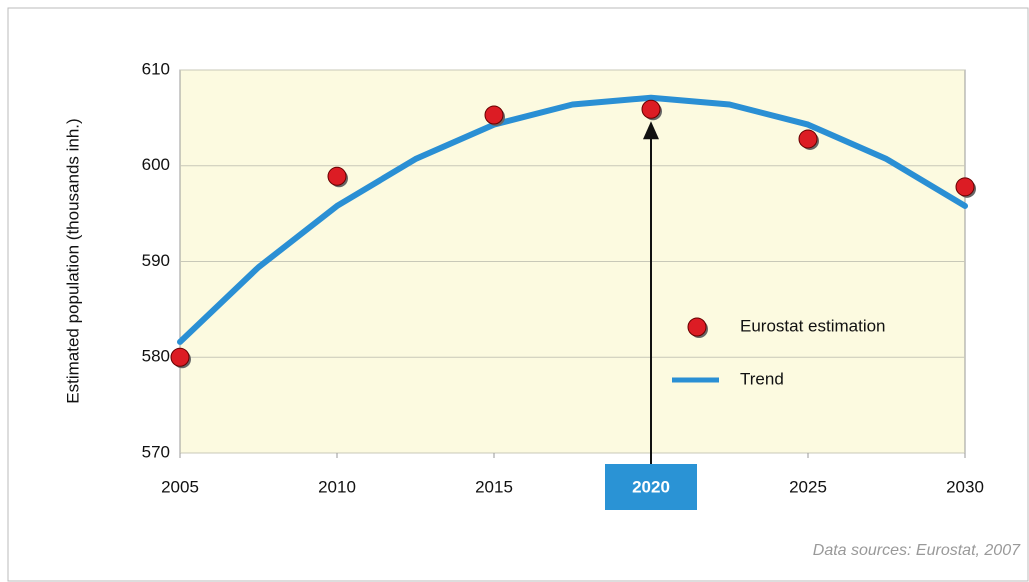  I want to click on y-tick-label: 570, so click(156, 451).